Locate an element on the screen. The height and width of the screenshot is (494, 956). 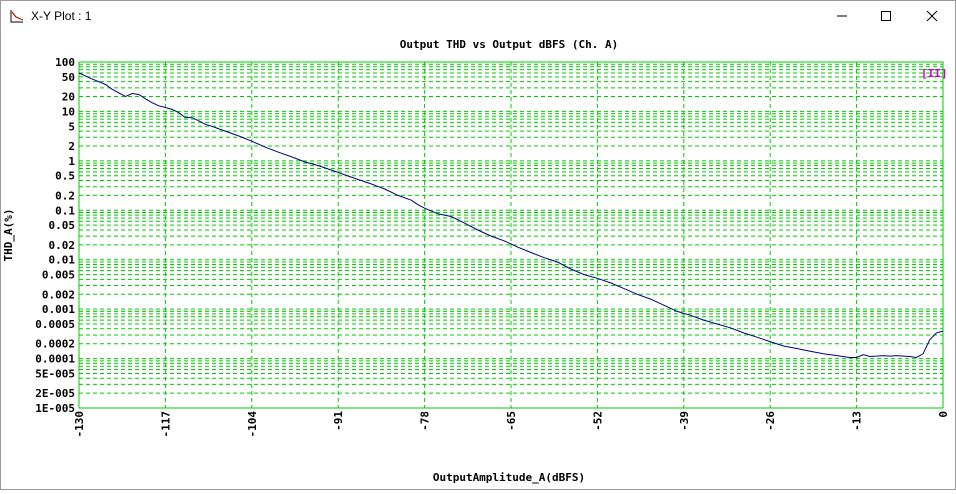
y-tick-label: 0.0002 is located at coordinates (55, 344).